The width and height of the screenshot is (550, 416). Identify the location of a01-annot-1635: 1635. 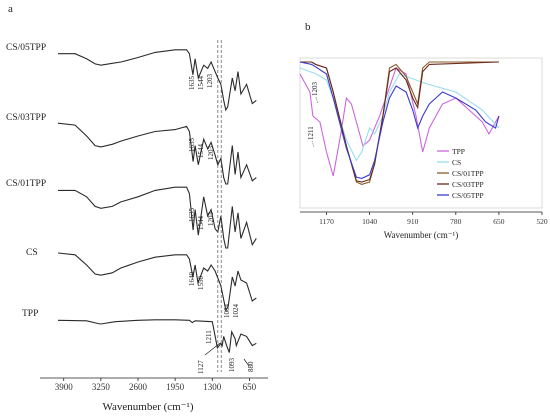
(192, 215).